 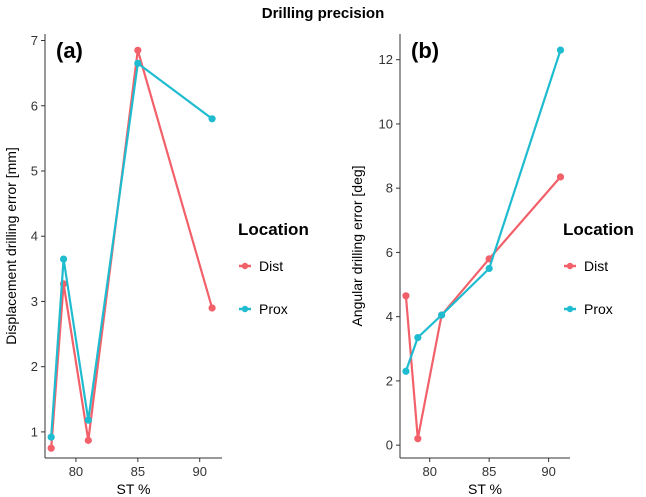 I want to click on y-tick-label: 12, so click(x=386, y=59).